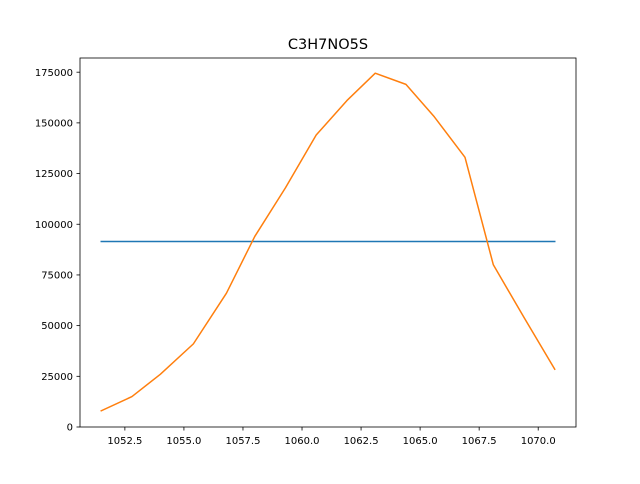 Image resolution: width=640 pixels, height=484 pixels. What do you see at coordinates (328, 45) in the screenshot?
I see `chart-title: C3H7NO5S` at bounding box center [328, 45].